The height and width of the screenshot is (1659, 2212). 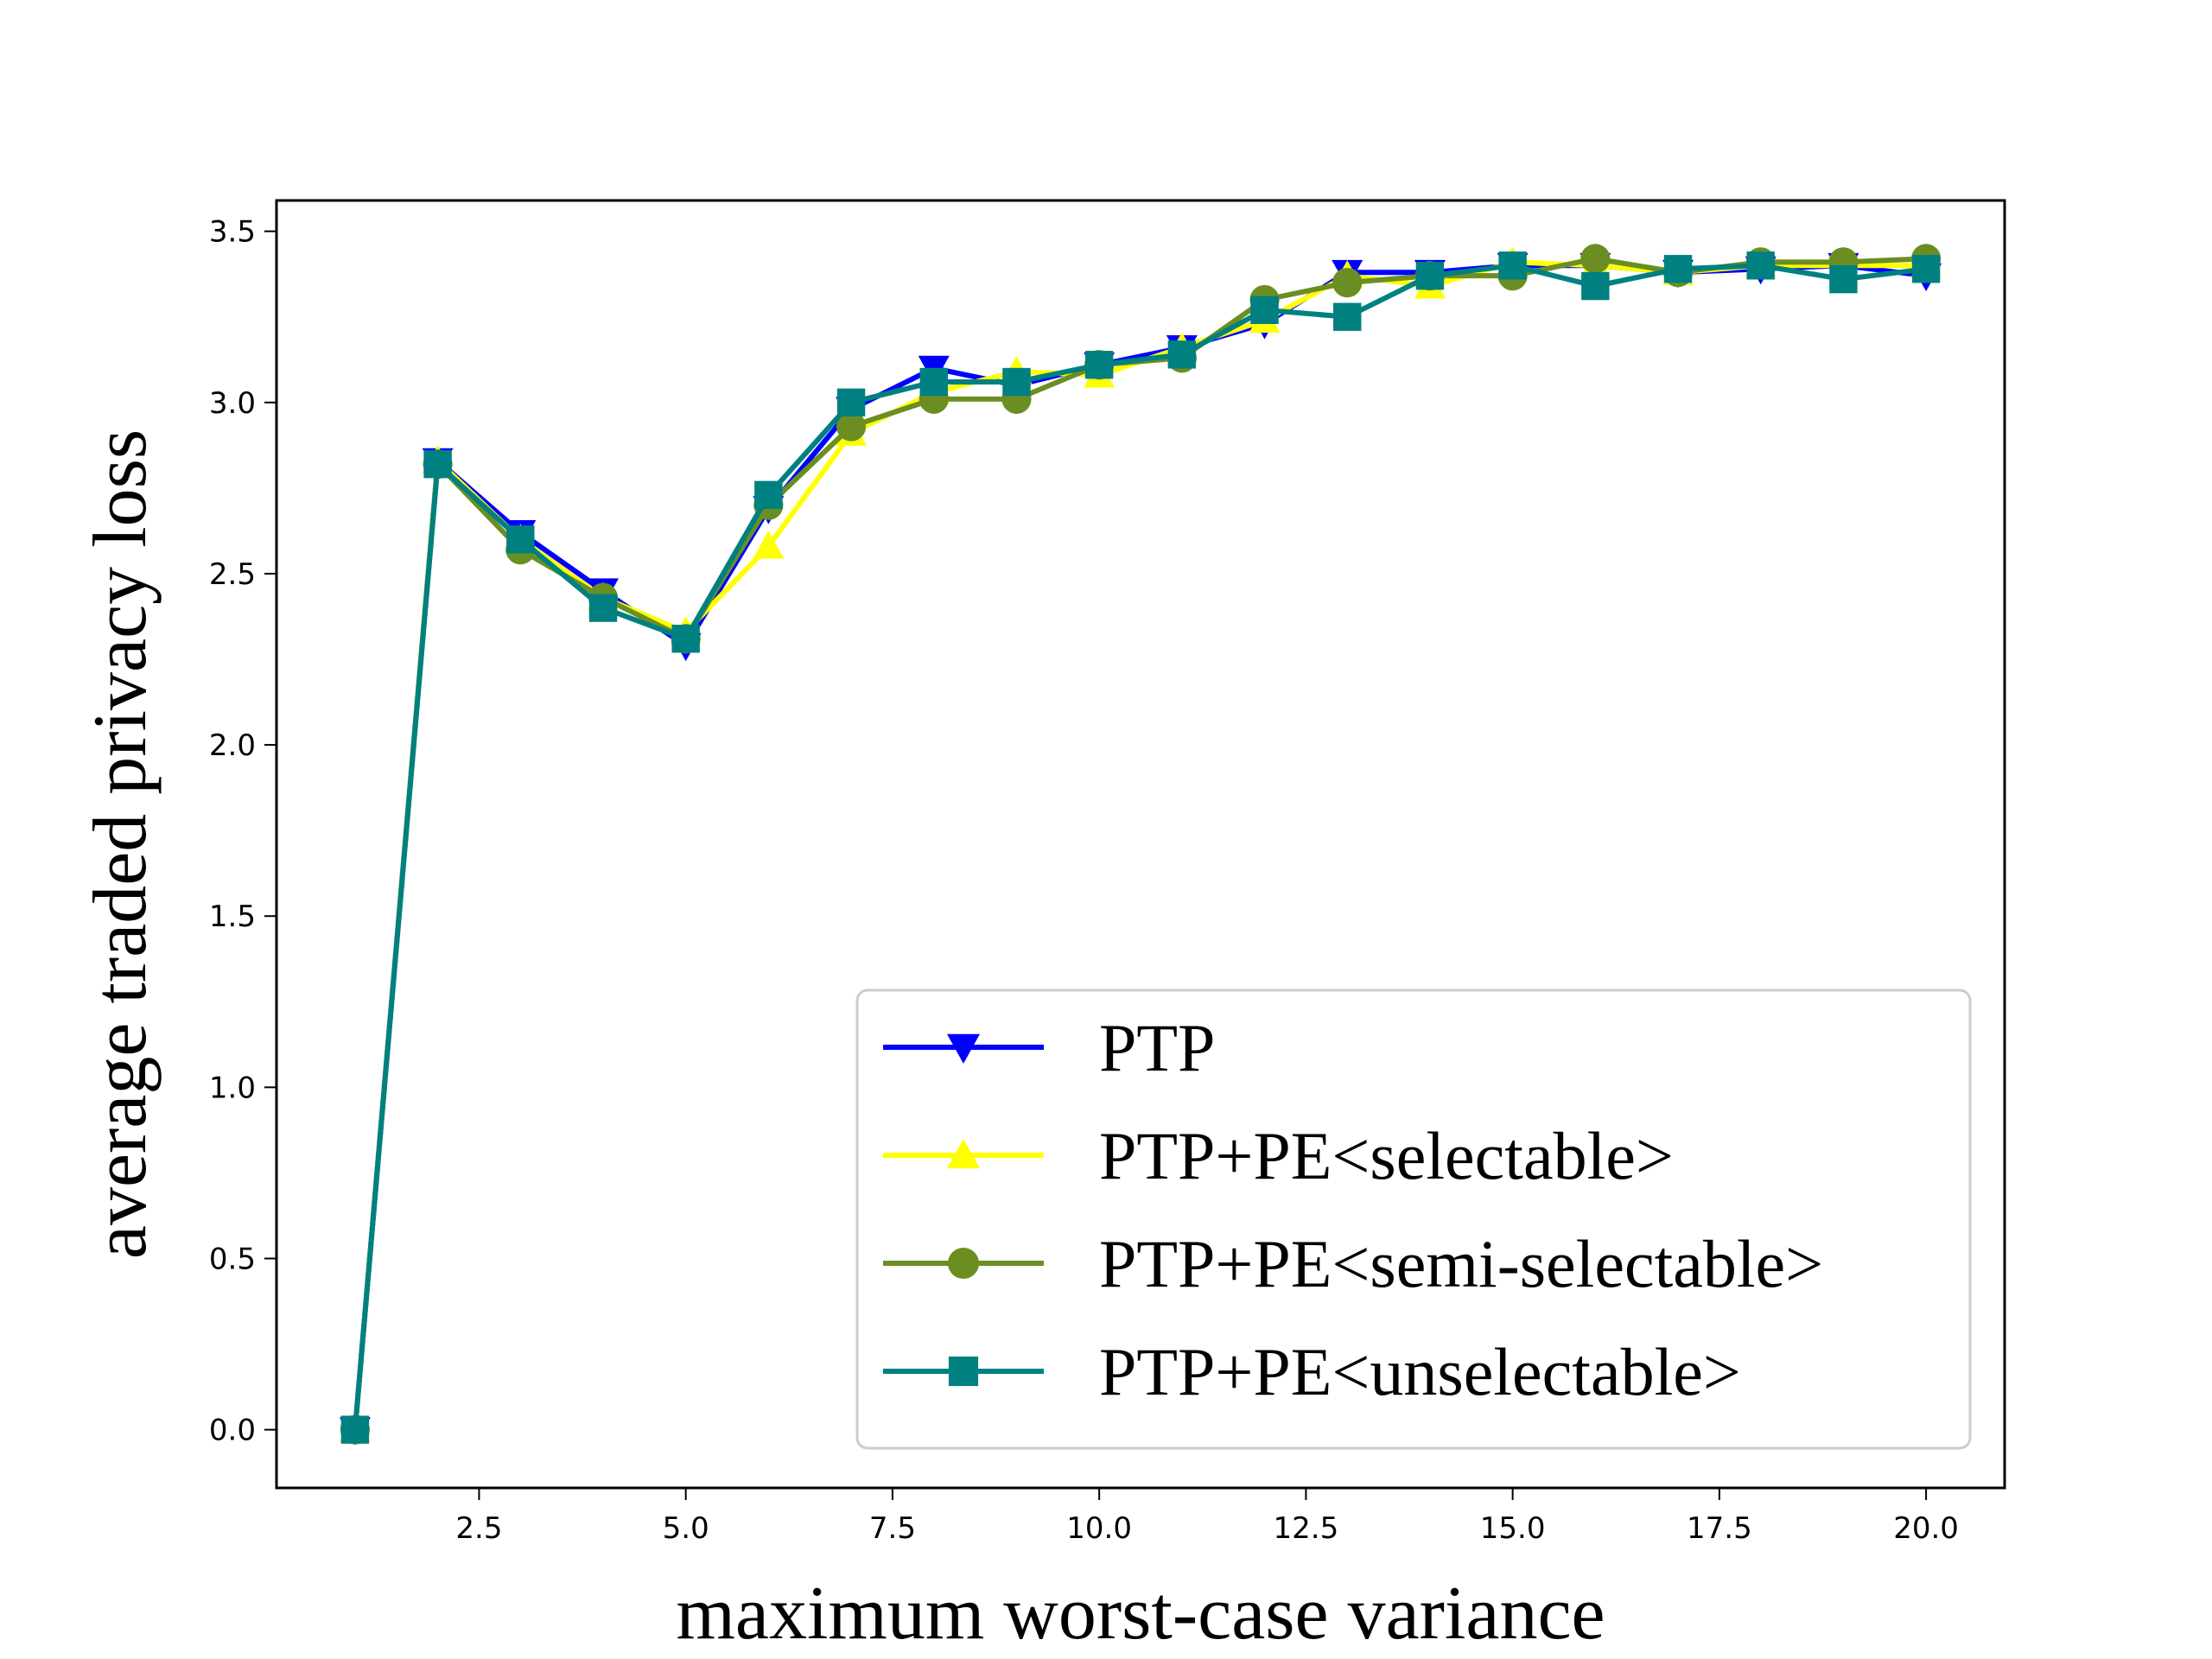 I want to click on legend-frame, so click(x=1413, y=1219).